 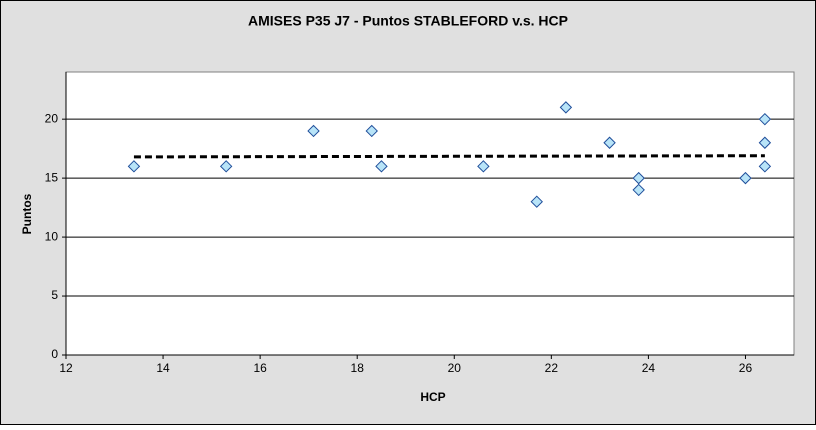 I want to click on y-tick-label: 5, so click(x=54, y=295).